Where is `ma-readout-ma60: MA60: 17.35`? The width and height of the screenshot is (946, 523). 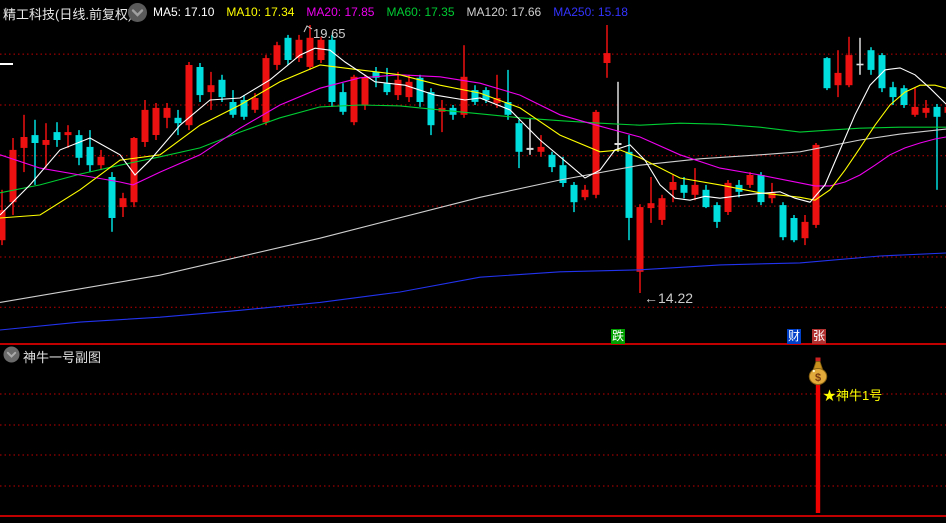
ma-readout-ma60: MA60: 17.35 is located at coordinates (420, 12).